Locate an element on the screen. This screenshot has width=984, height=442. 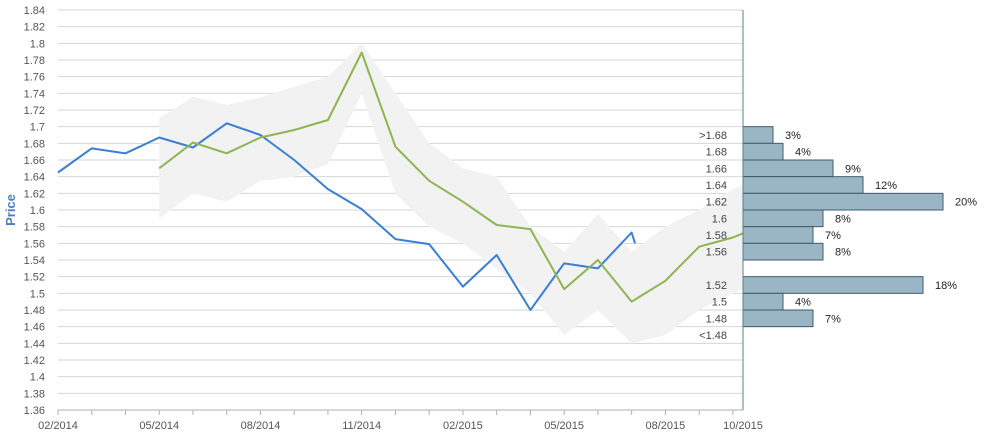
distribution-bin-label: 1.5 is located at coordinates (719, 303).